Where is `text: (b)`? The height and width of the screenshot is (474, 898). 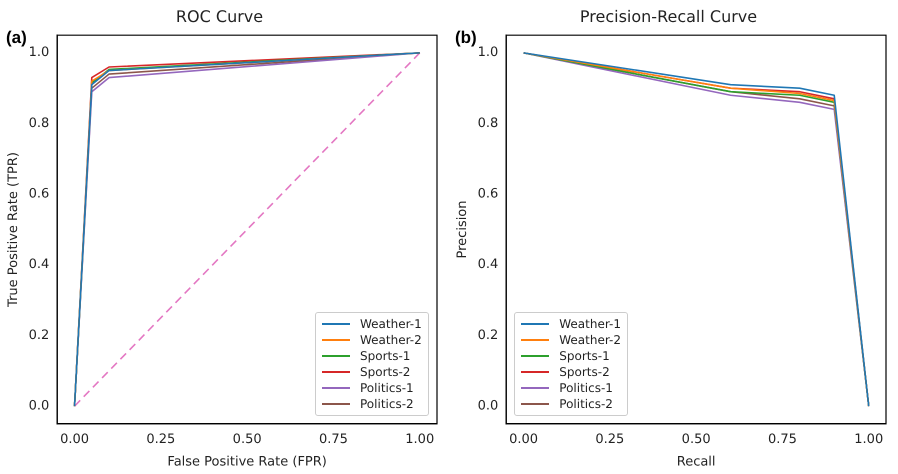
text: (b) is located at coordinates (466, 38).